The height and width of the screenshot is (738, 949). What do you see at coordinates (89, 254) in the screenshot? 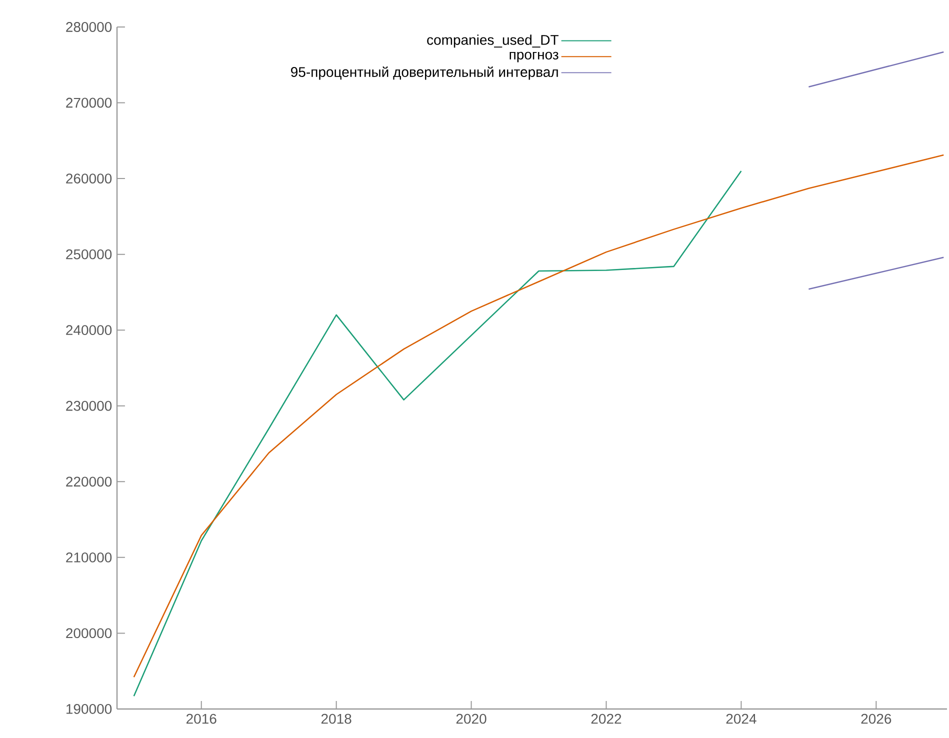
I see `y-tick-label: 250000` at bounding box center [89, 254].